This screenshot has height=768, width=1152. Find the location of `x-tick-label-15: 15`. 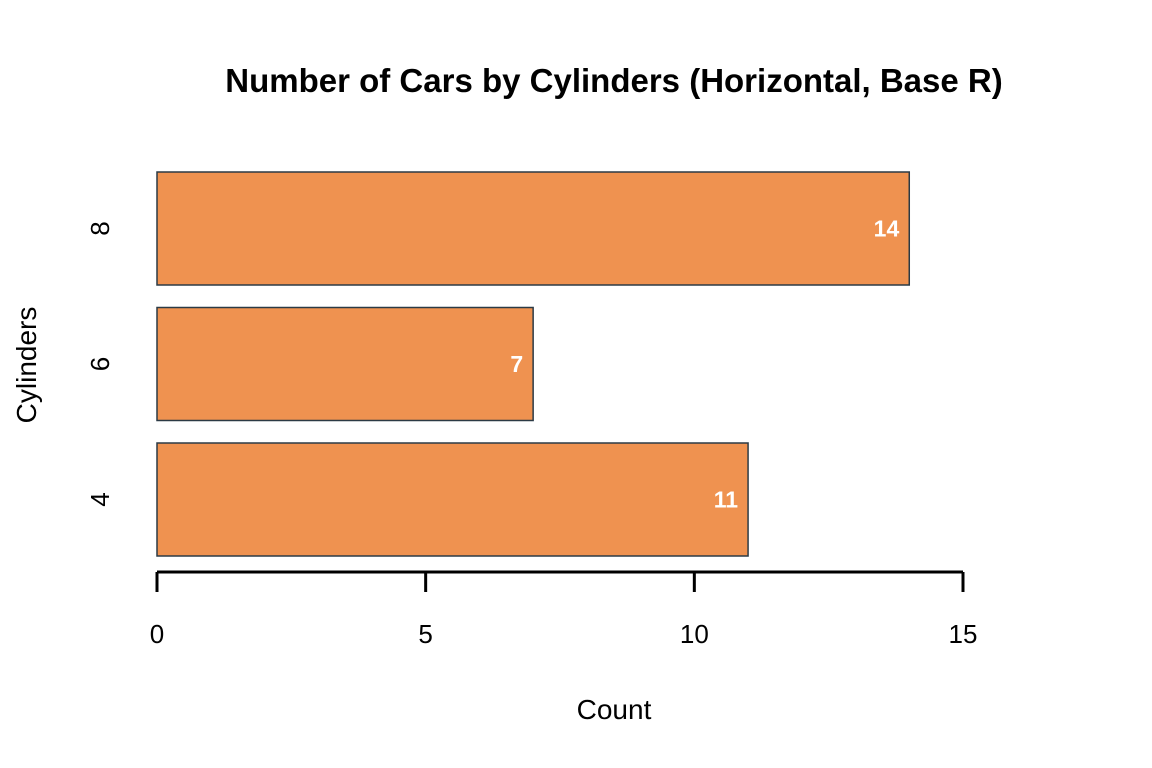

x-tick-label-15: 15 is located at coordinates (963, 634).